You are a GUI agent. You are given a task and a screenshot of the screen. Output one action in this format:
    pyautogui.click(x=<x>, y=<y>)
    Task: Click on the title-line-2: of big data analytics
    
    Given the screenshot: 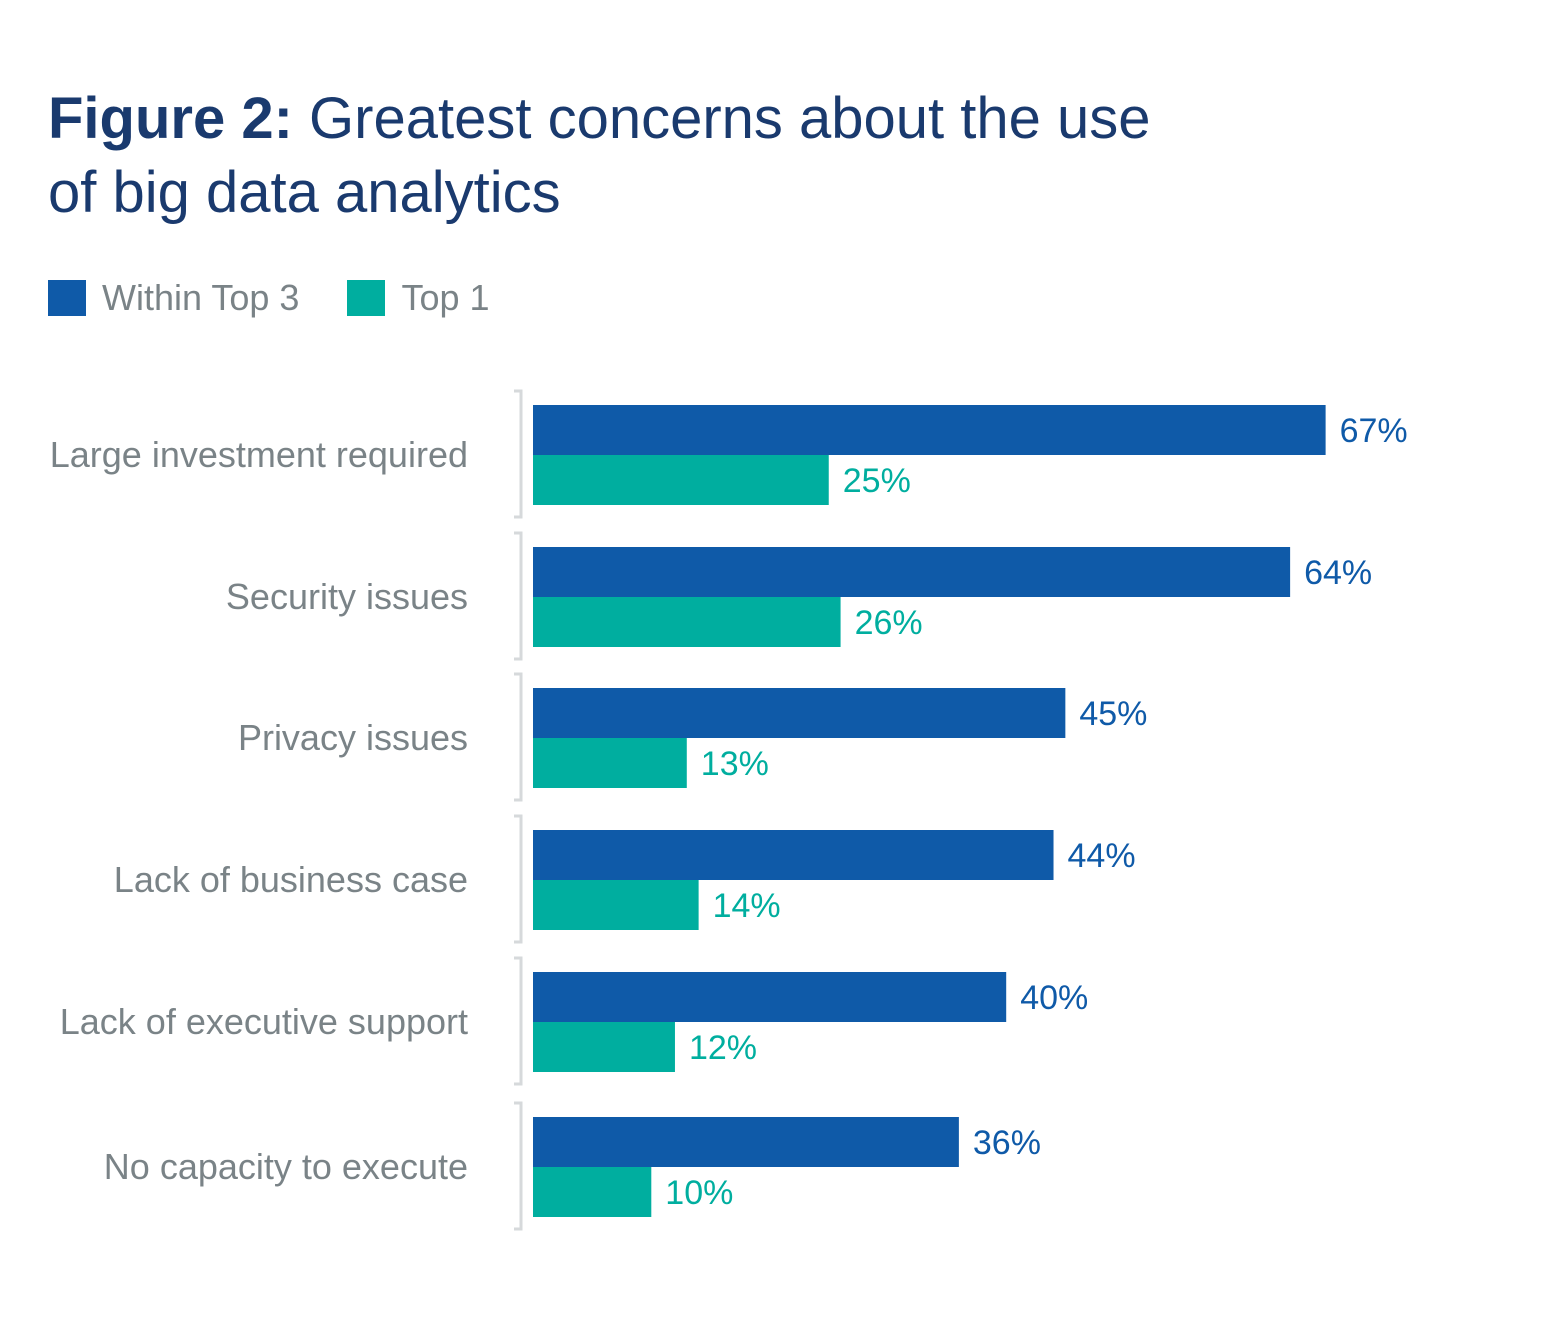 What is the action you would take?
    pyautogui.click(x=304, y=192)
    